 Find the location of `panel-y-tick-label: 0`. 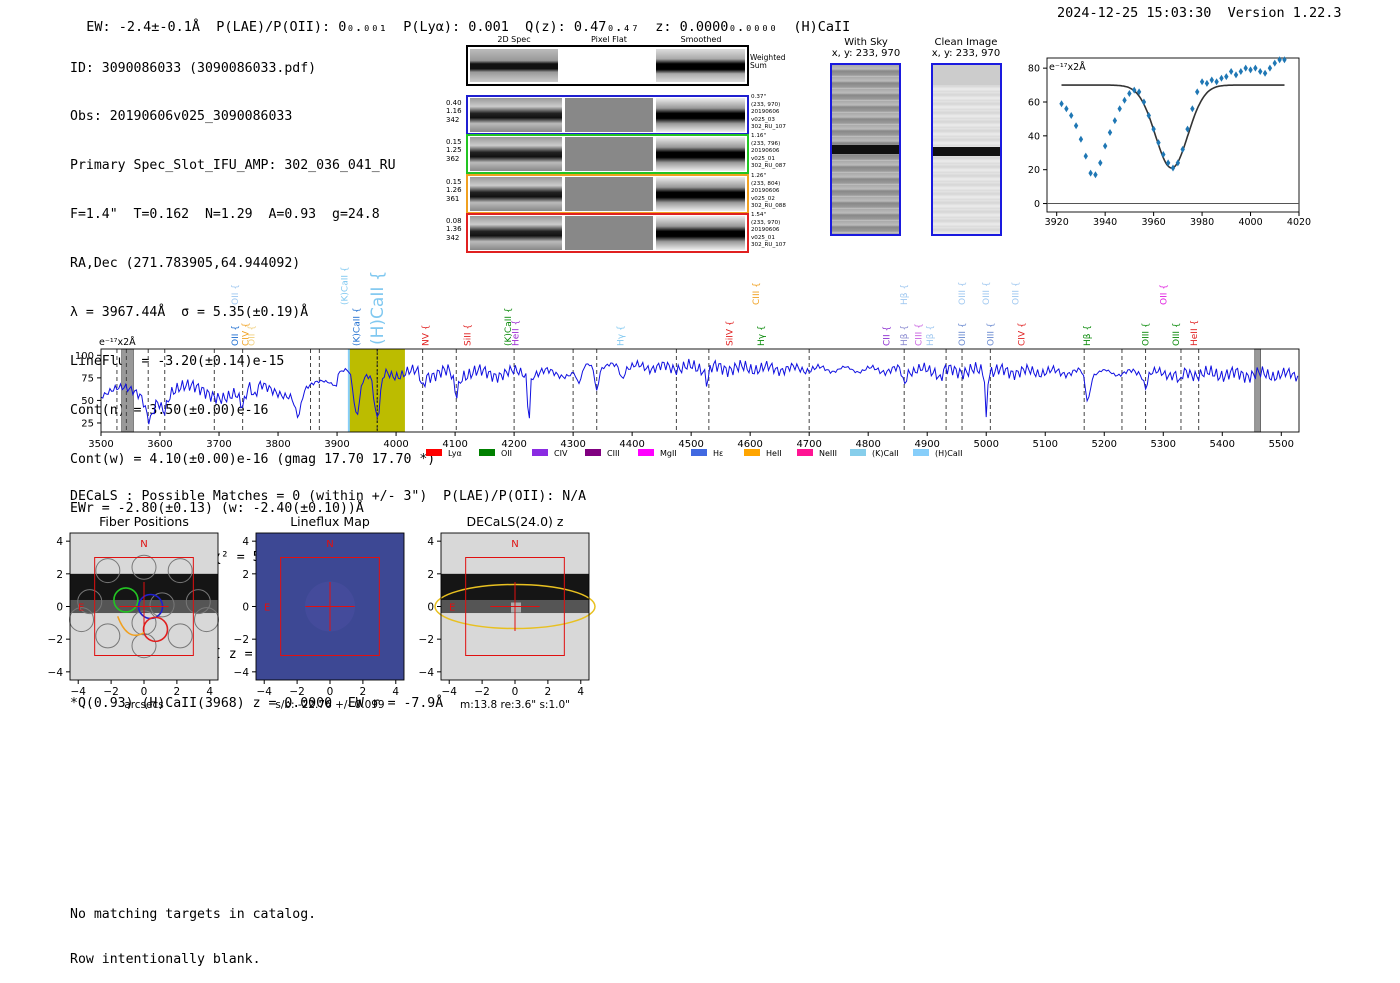

panel-y-tick-label: 0 is located at coordinates (59, 608).